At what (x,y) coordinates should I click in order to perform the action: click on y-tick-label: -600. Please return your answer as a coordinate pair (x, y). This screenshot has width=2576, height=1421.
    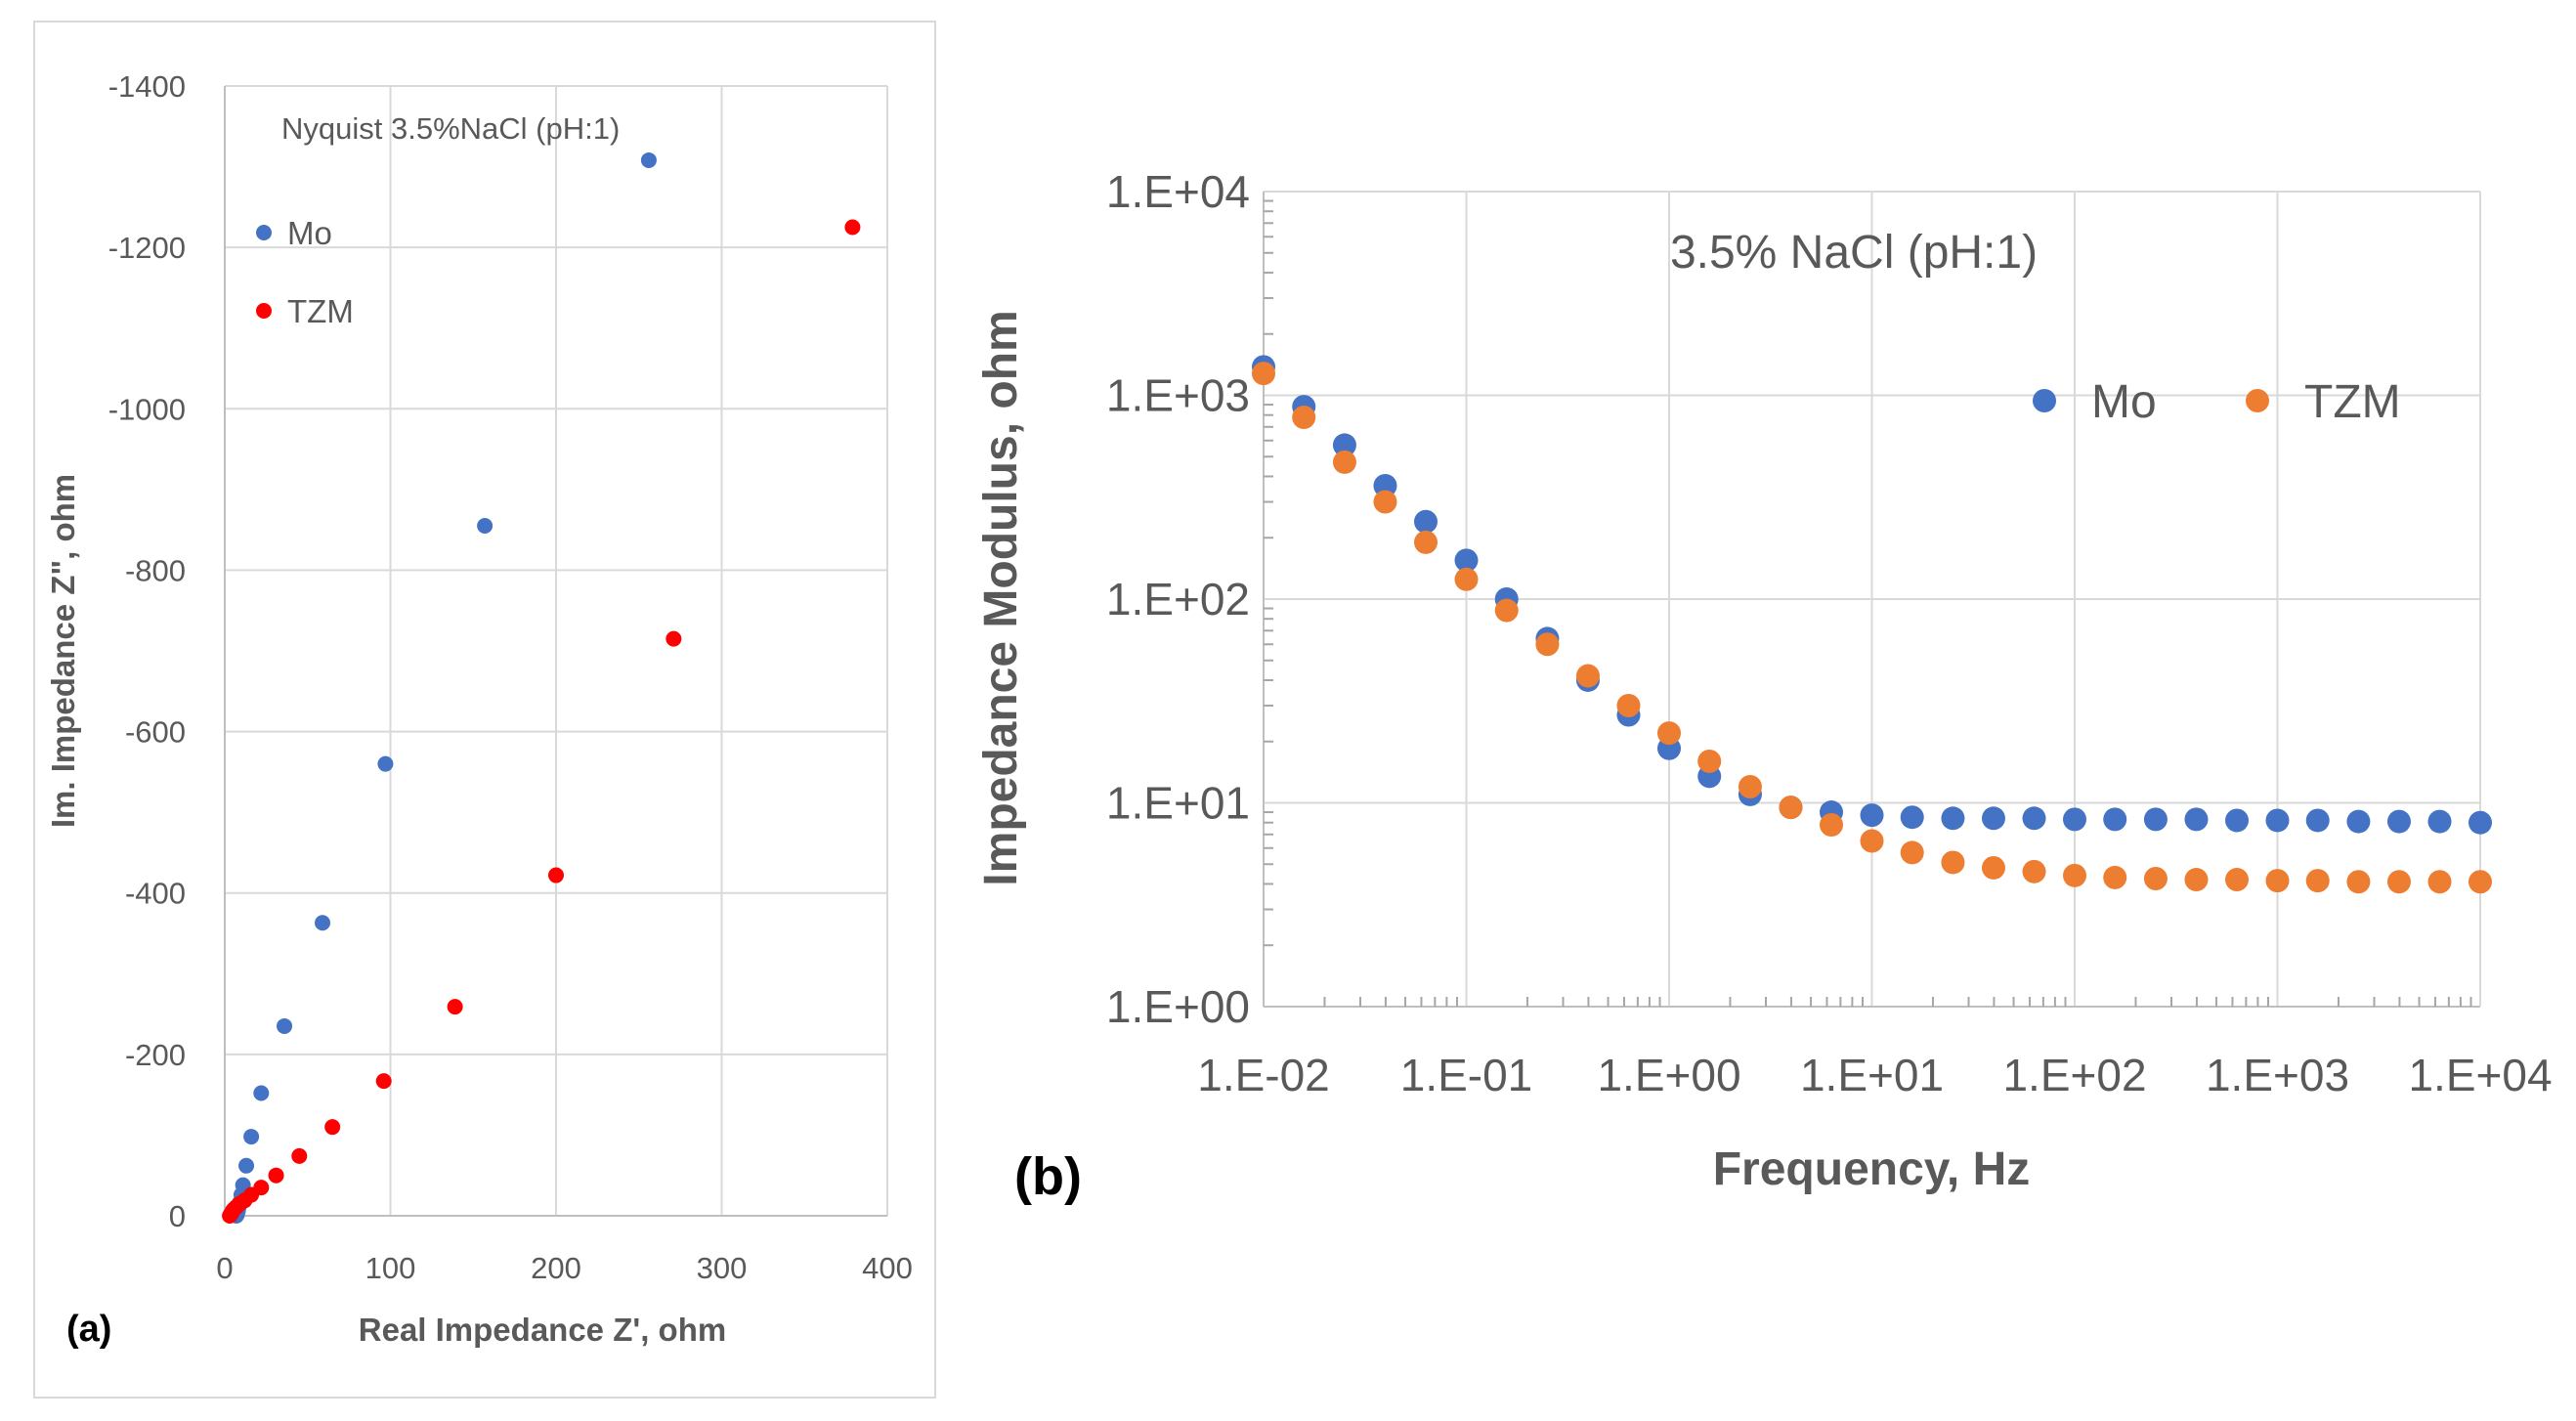
    Looking at the image, I should click on (156, 732).